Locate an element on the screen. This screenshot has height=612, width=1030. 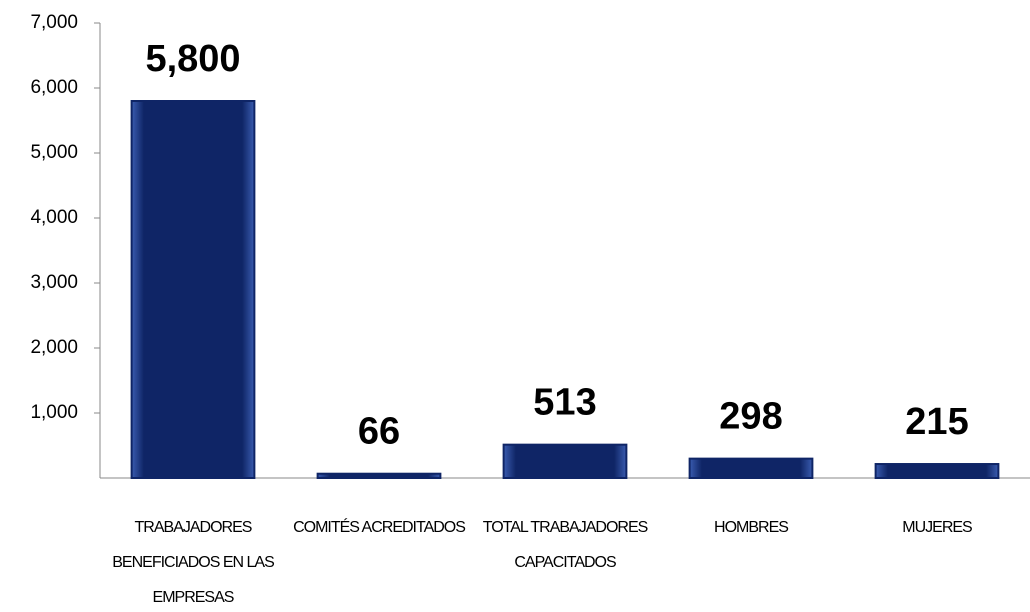
x-tick-label: TOTAL TRABAJADORES CAPACITADOS is located at coordinates (565, 545).